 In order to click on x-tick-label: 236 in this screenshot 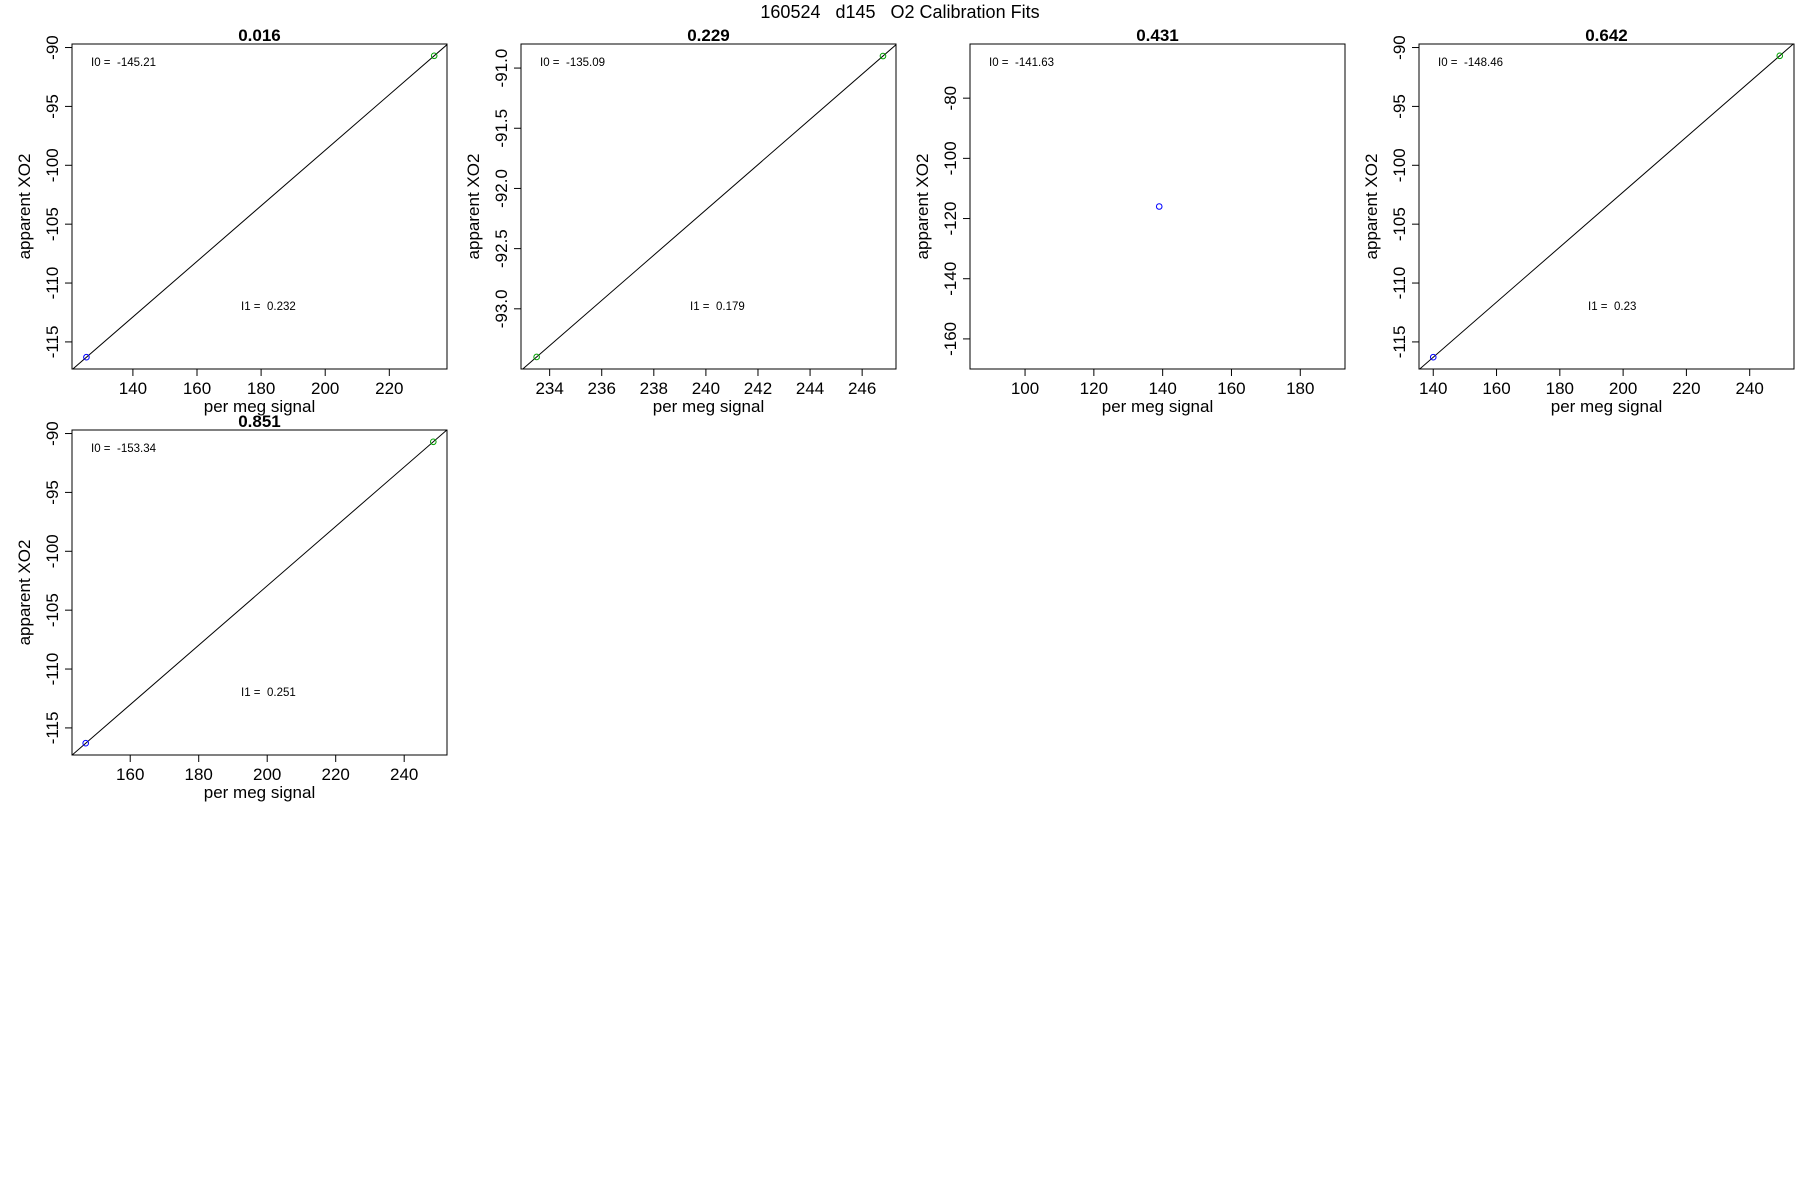, I will do `click(602, 388)`.